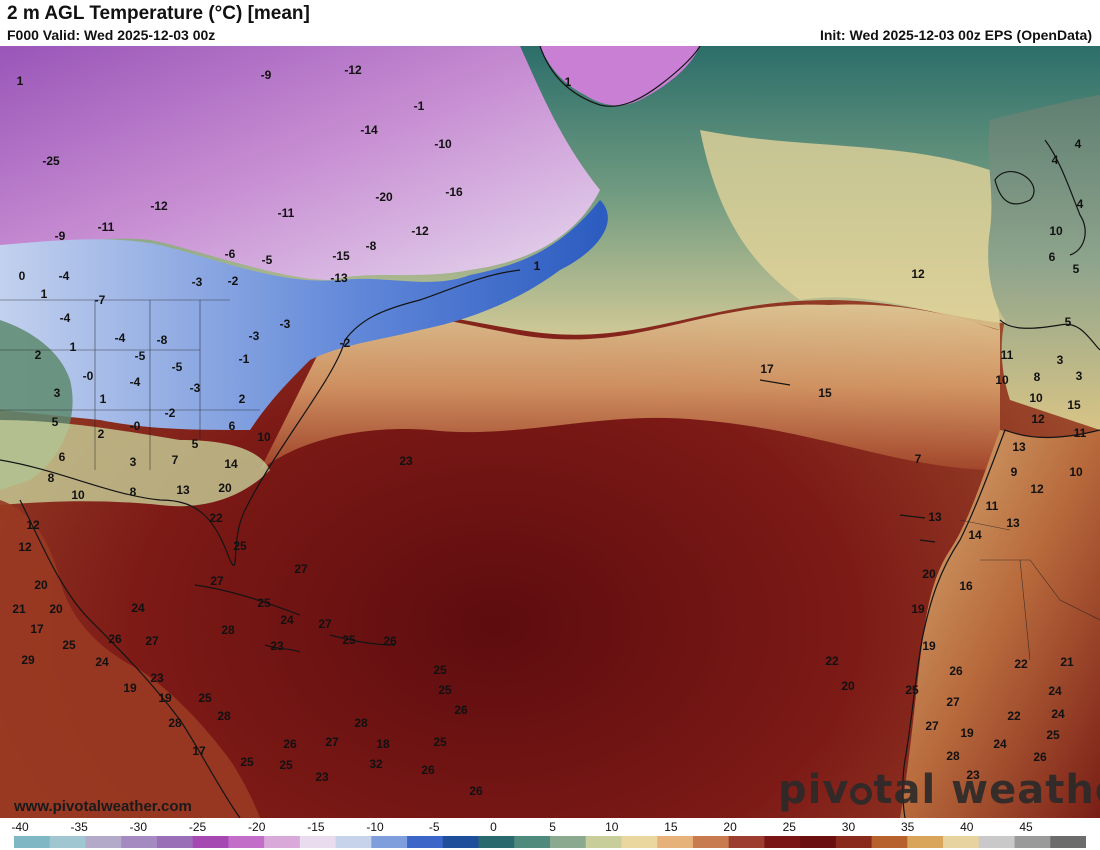  I want to click on color-legend-label: 35, so click(907, 827).